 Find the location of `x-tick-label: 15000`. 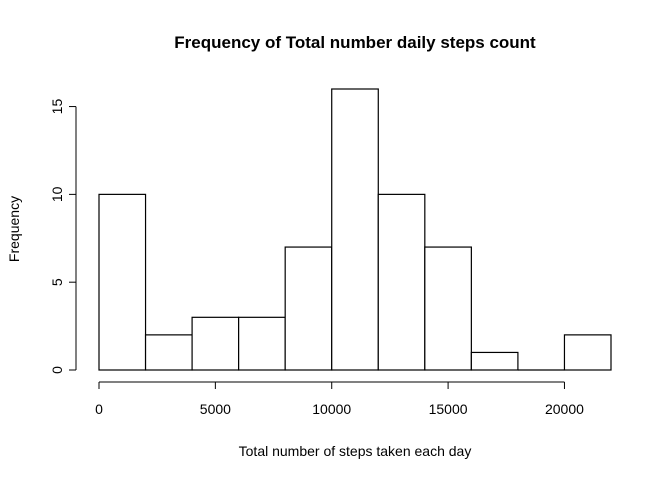

x-tick-label: 15000 is located at coordinates (448, 409).